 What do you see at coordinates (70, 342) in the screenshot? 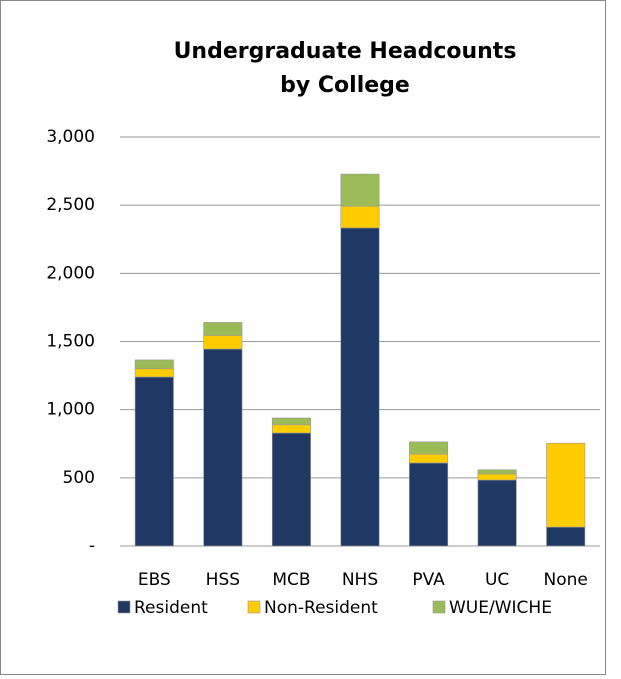
I see `y-tick-label: 1,500` at bounding box center [70, 342].